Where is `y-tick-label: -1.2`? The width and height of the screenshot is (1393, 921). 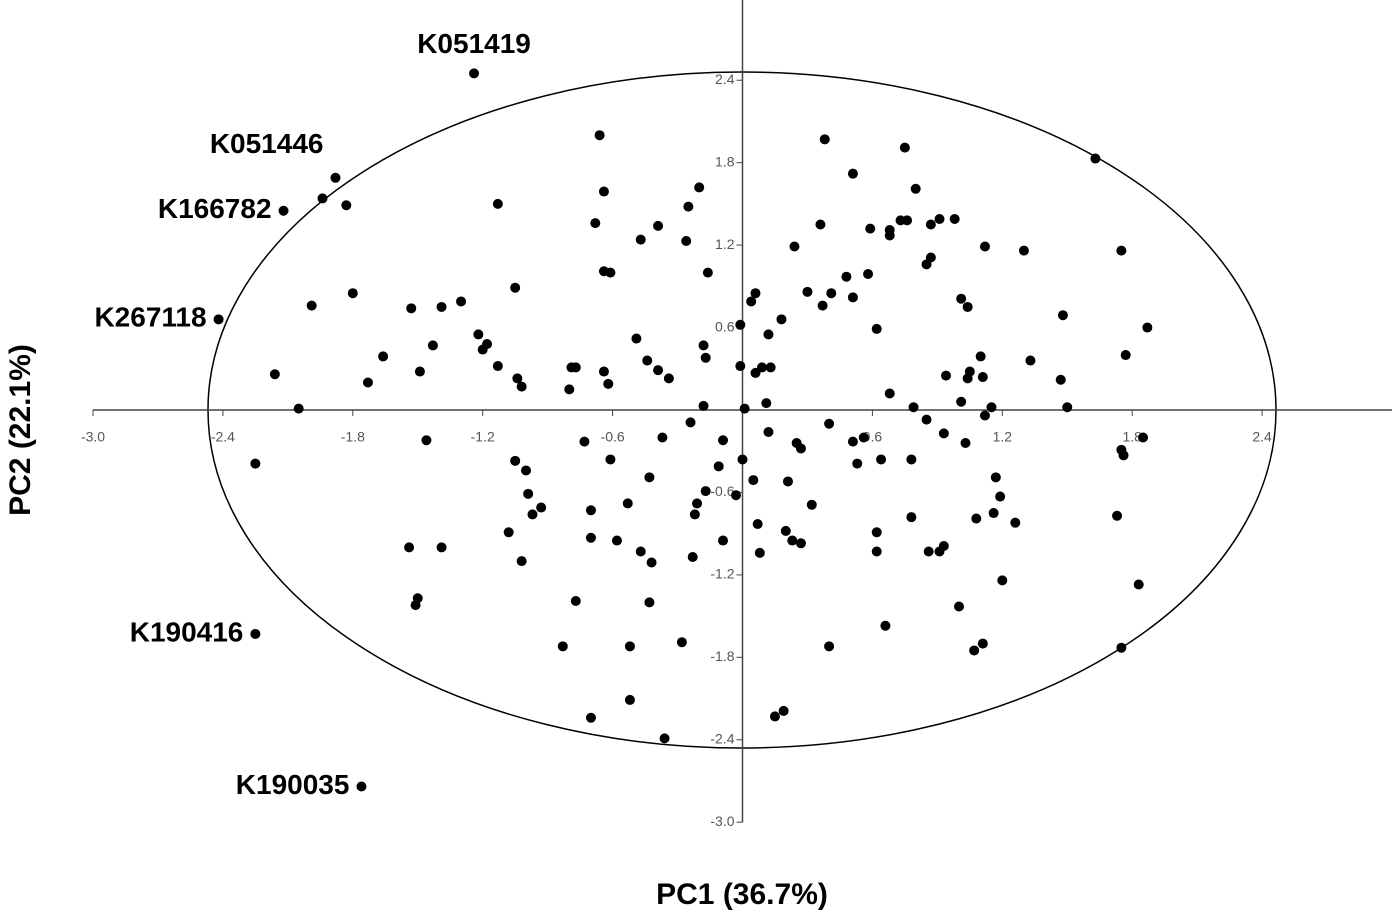 y-tick-label: -1.2 is located at coordinates (722, 574).